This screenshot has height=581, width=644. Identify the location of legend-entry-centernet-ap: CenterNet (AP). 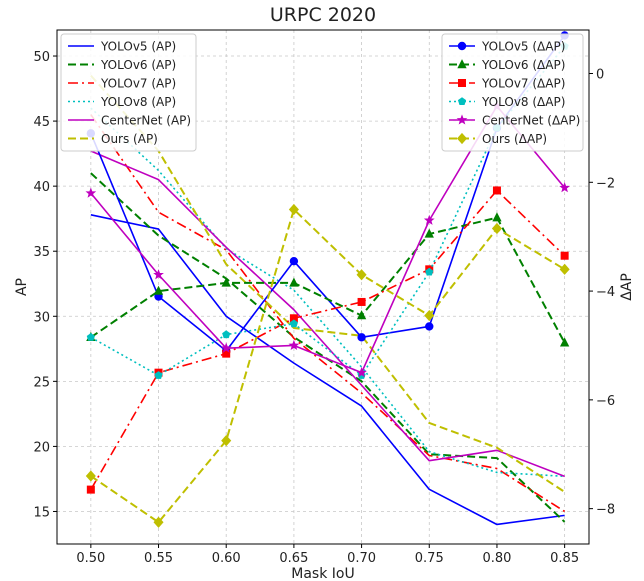
(129, 121).